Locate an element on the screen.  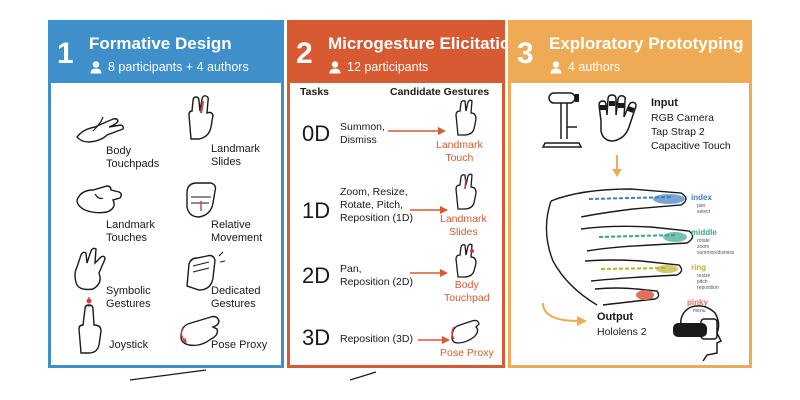
finger-index-action-select: select is located at coordinates (703, 212).